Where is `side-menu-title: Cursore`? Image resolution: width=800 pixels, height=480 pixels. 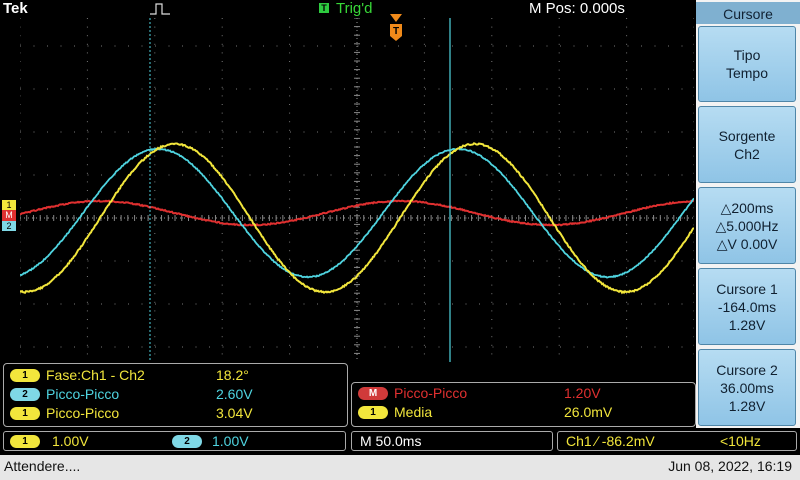 side-menu-title: Cursore is located at coordinates (748, 13).